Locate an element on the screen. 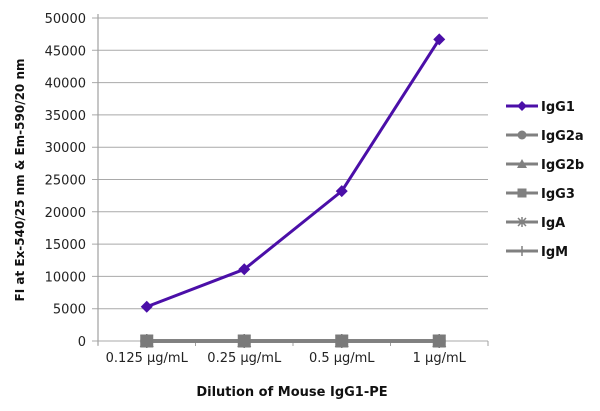 This screenshot has height=411, width=600. legend-label: IgG1 is located at coordinates (558, 107).